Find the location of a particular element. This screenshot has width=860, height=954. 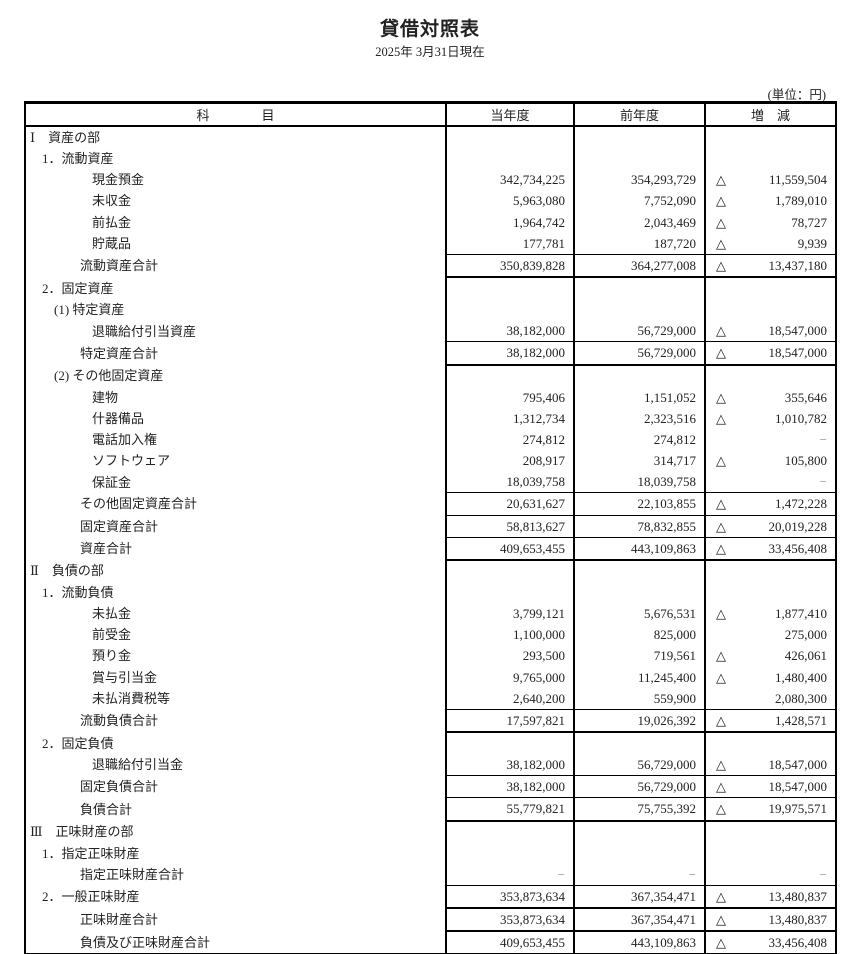

account-label: 未払金 is located at coordinates (235, 614).